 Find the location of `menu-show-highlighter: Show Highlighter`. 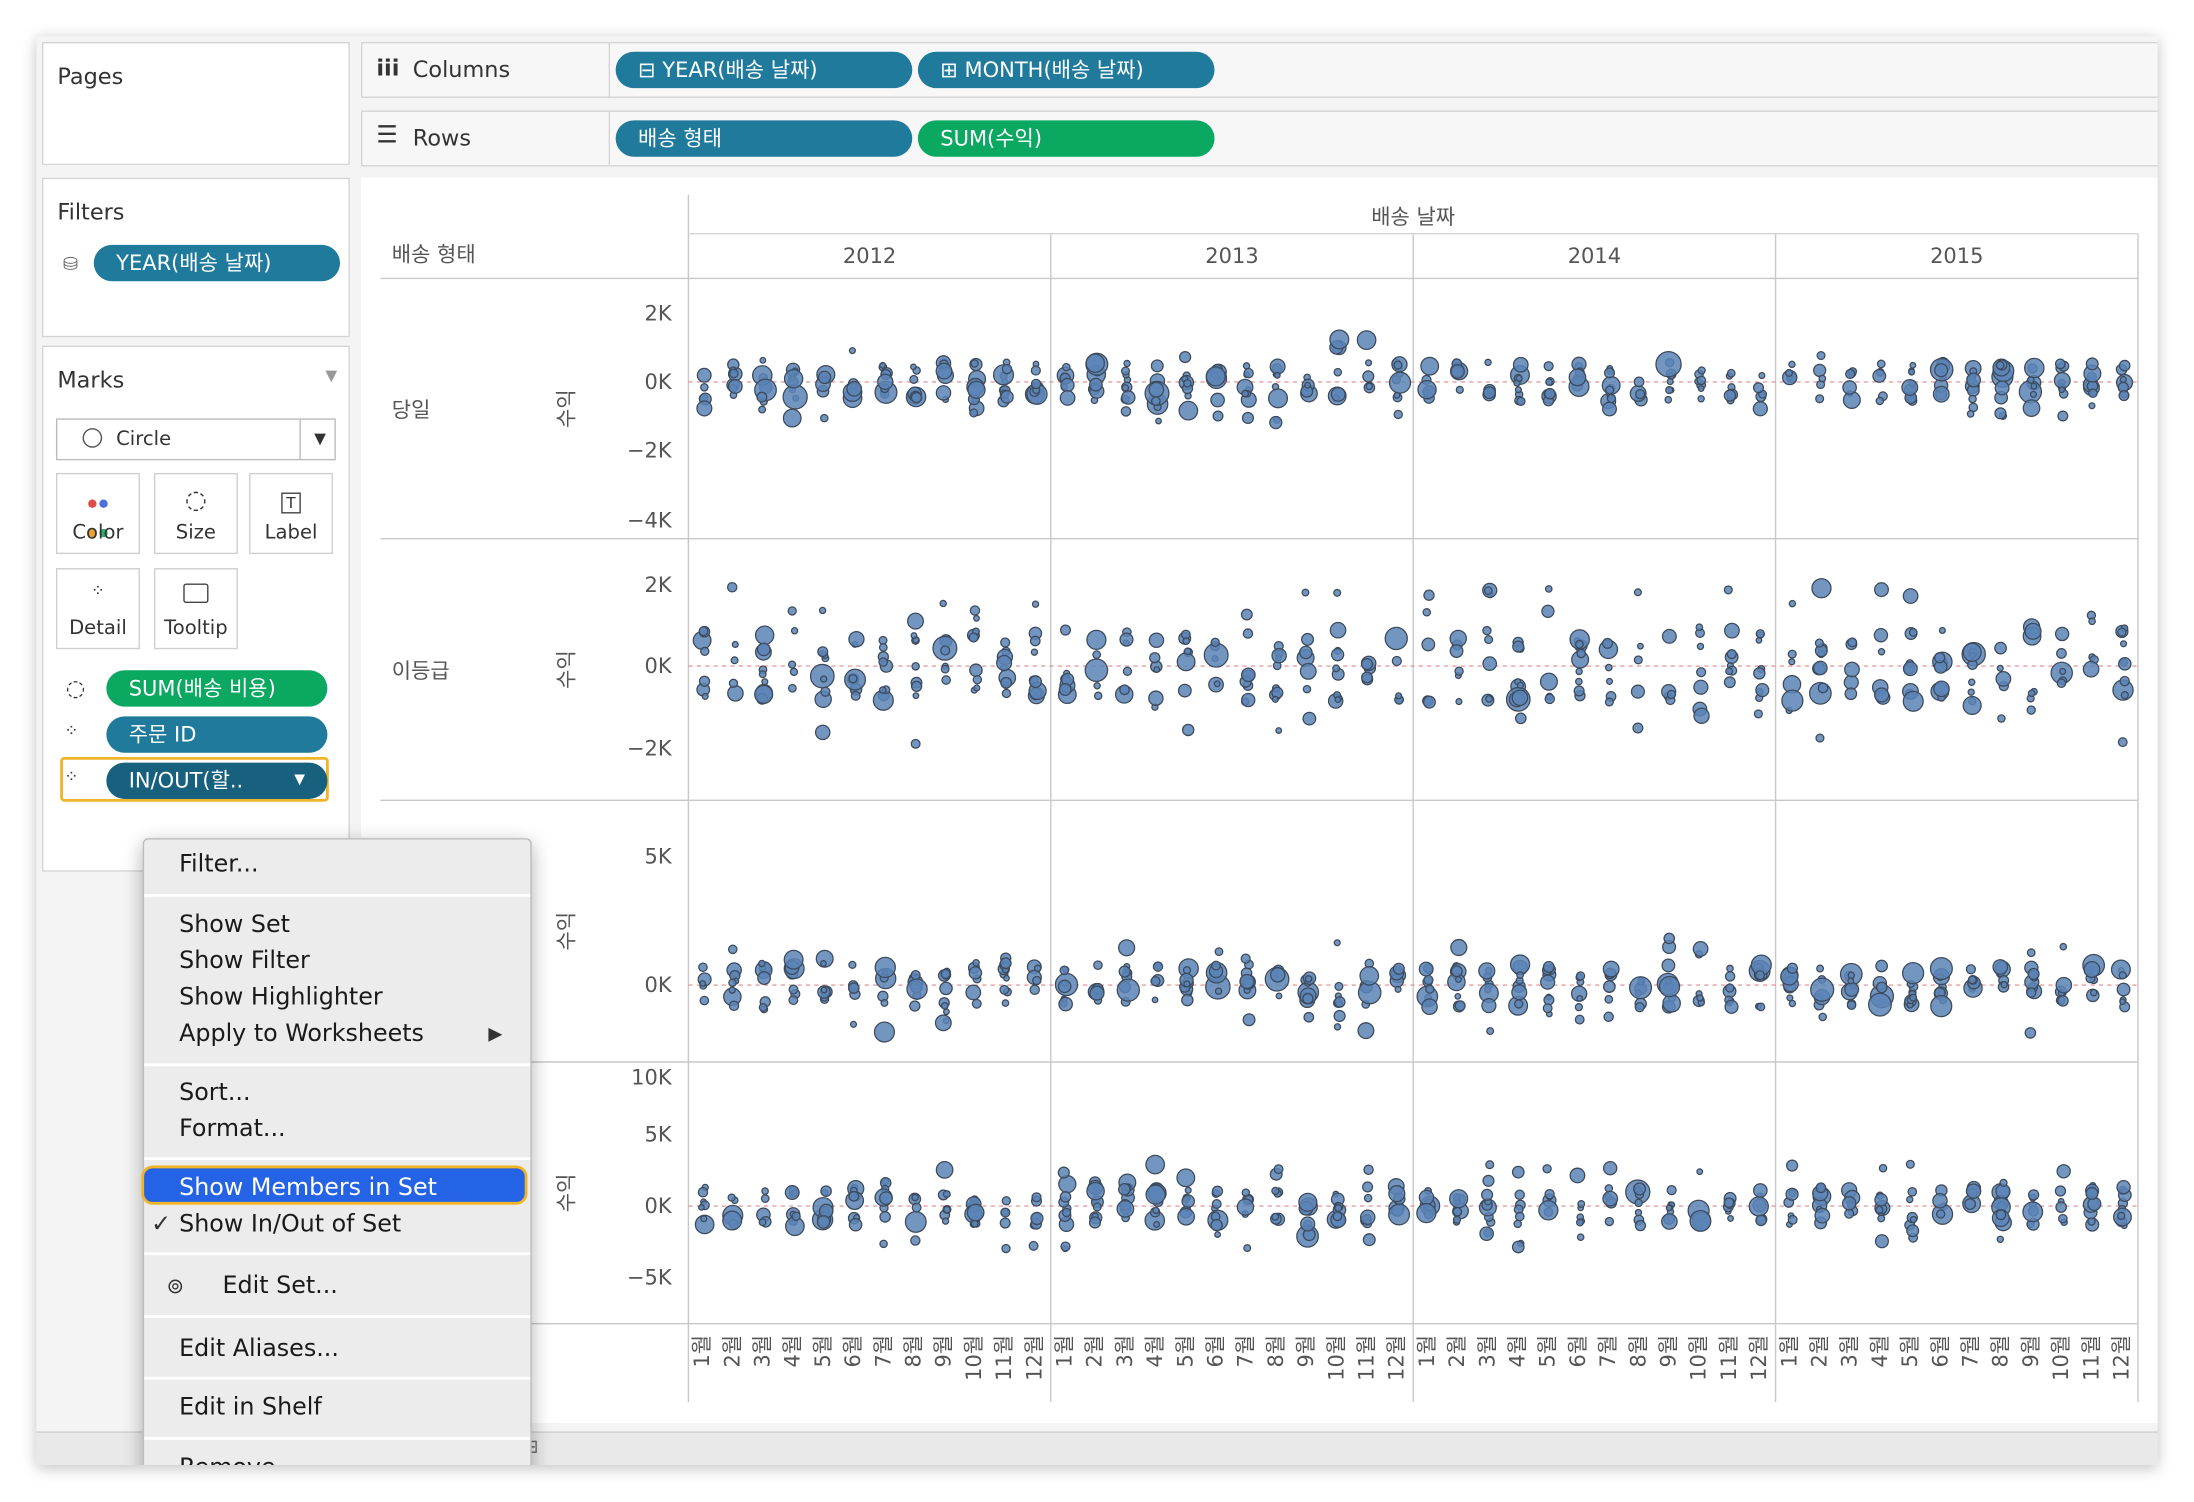

menu-show-highlighter: Show Highlighter is located at coordinates (281, 997).